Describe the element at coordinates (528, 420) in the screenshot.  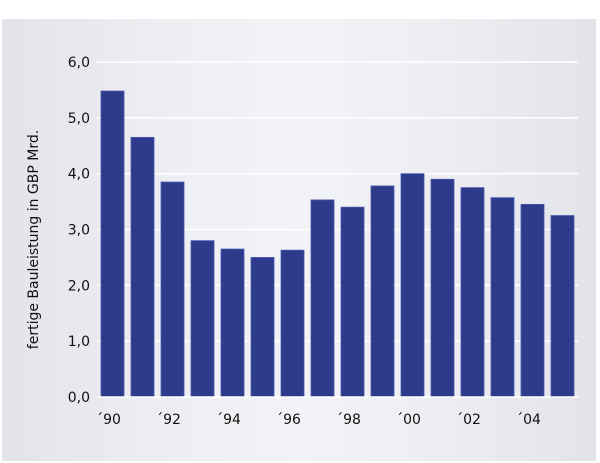
I see `x-tick-label: ´04` at that location.